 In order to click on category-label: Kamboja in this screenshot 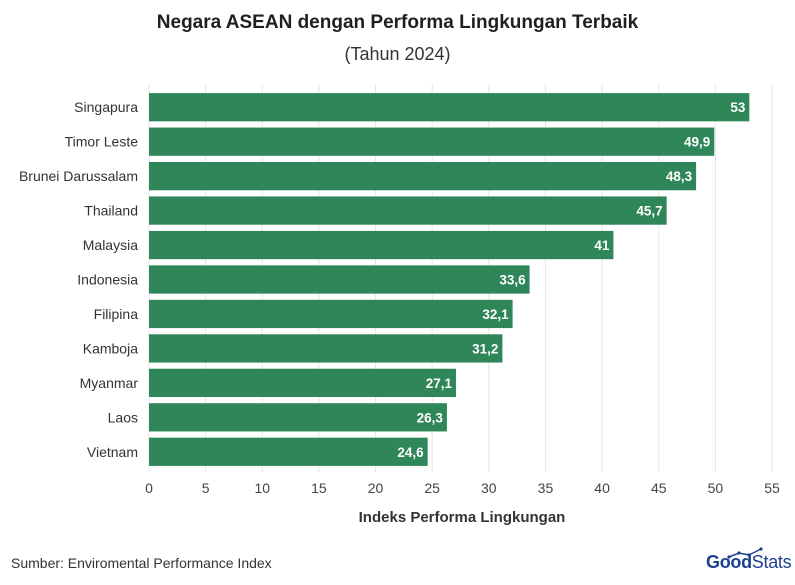, I will do `click(110, 348)`.